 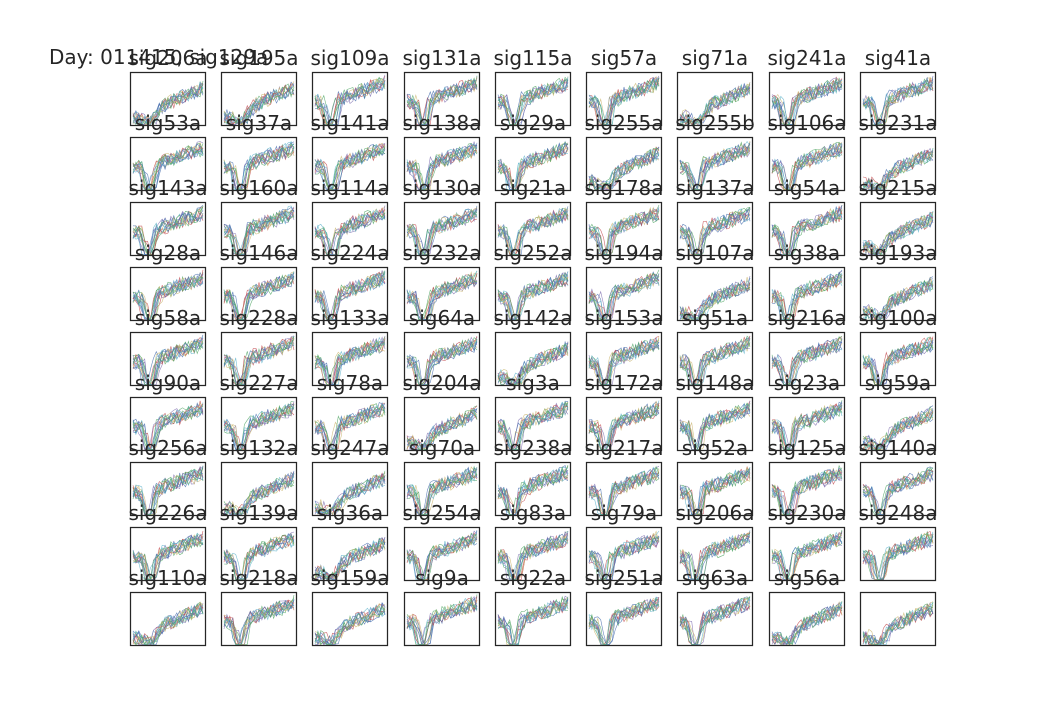 What do you see at coordinates (258, 318) in the screenshot?
I see `panel-title: sig228a` at bounding box center [258, 318].